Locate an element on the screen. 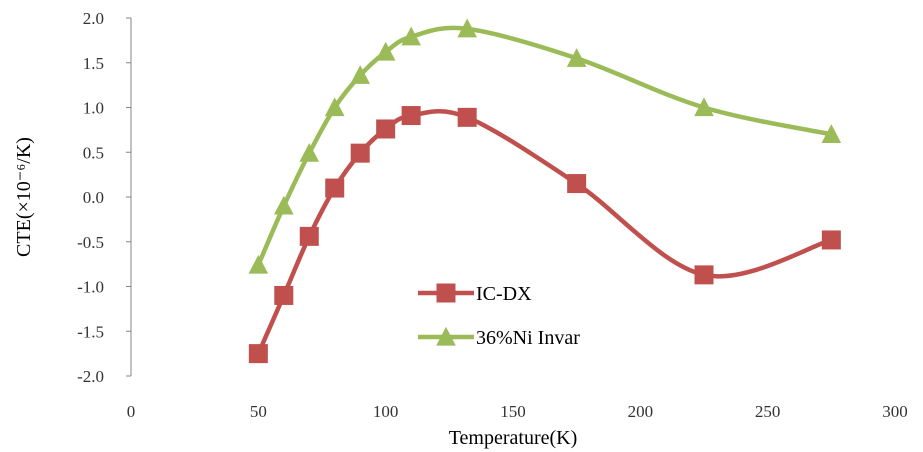 The image size is (923, 452). y-axis: 2.0 1.5 1.0 0.5 0.0 -0.5 -1.0 -1.5 -2.0 is located at coordinates (104, 197).